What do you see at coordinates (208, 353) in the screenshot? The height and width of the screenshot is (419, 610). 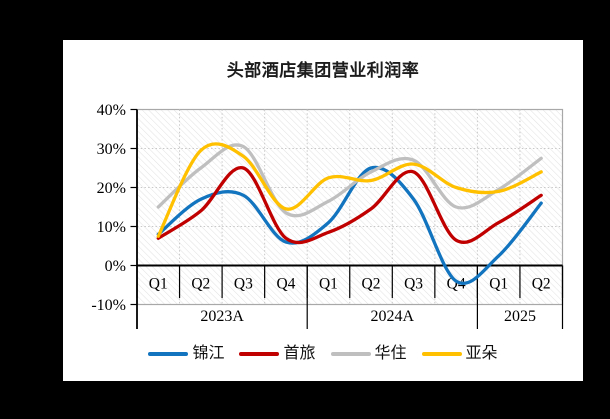 I see `legend-label: 锦江` at bounding box center [208, 353].